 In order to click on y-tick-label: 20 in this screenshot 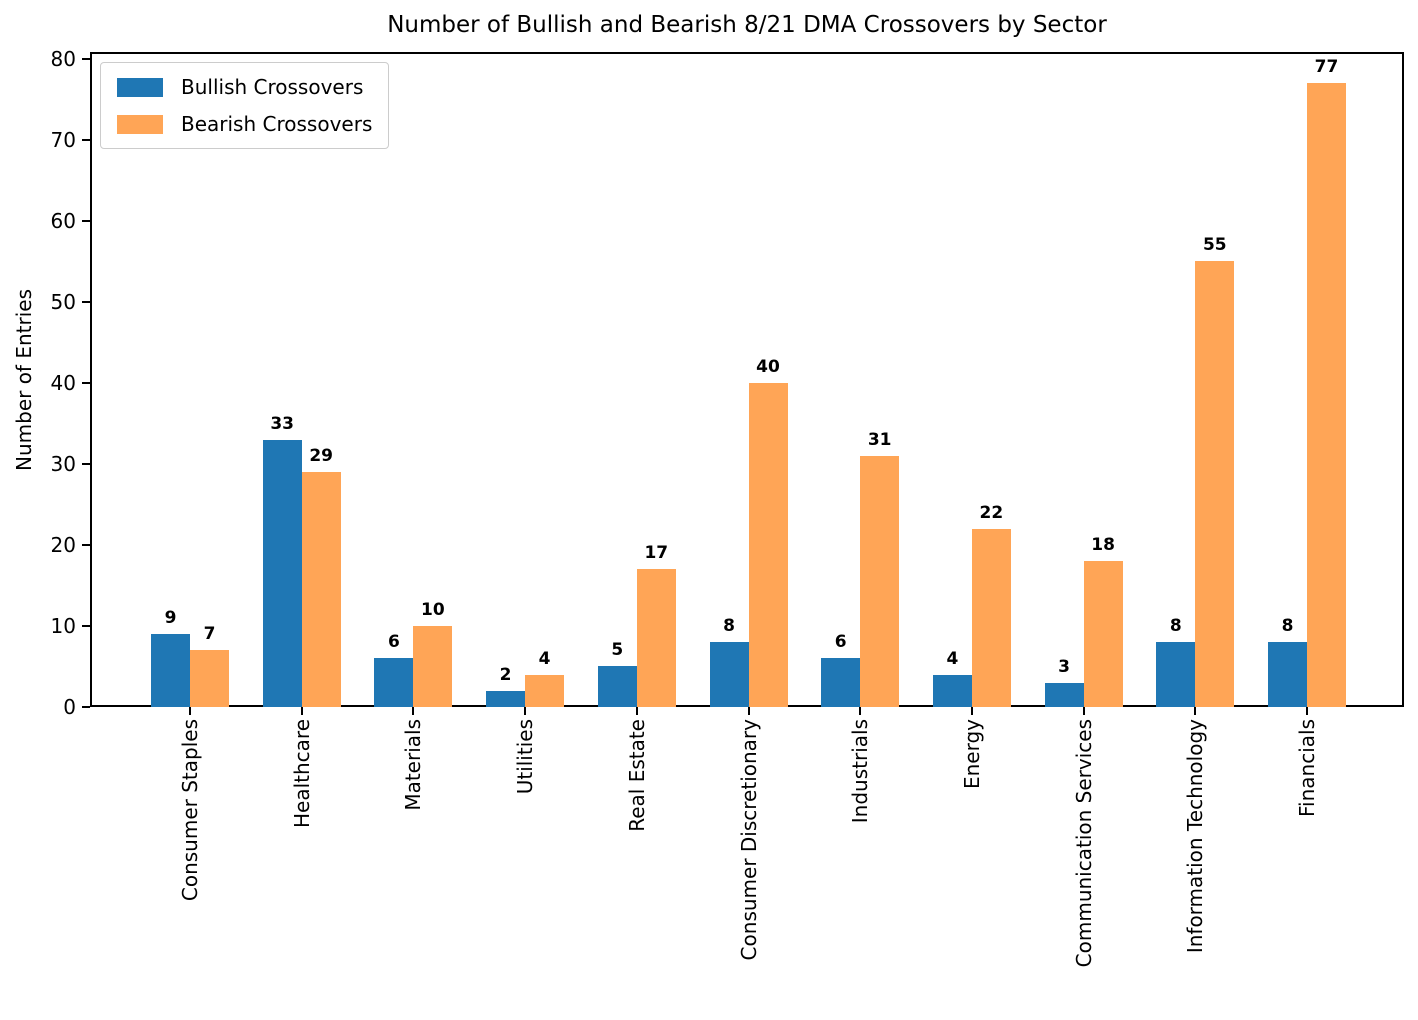, I will do `click(63, 544)`.